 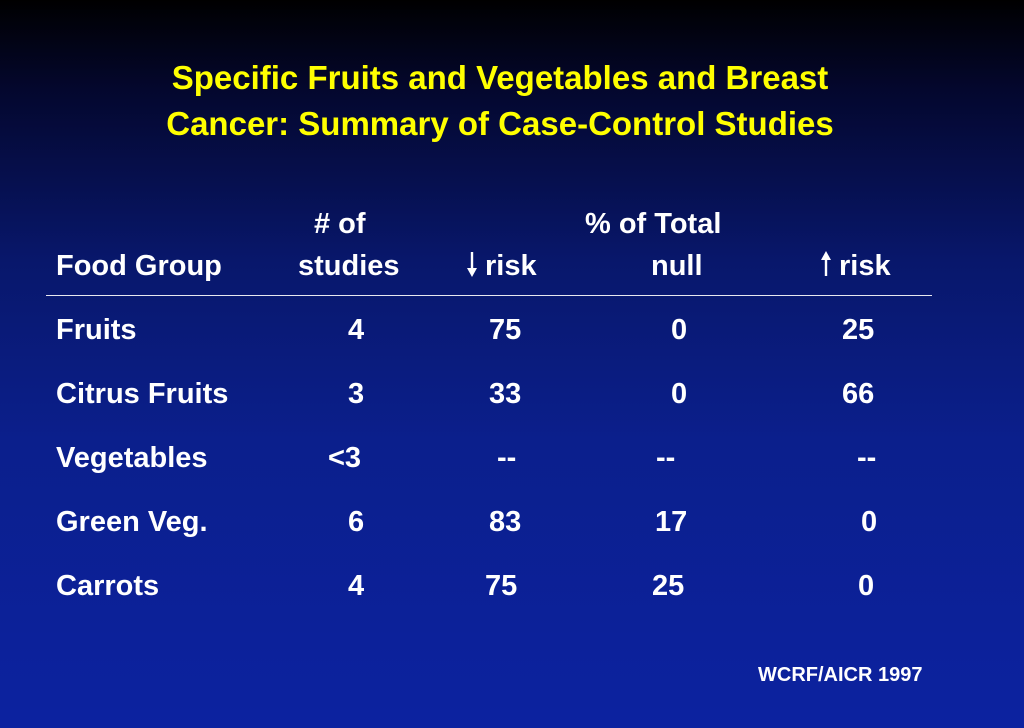 I want to click on row-fruits-up: 25, so click(x=858, y=330).